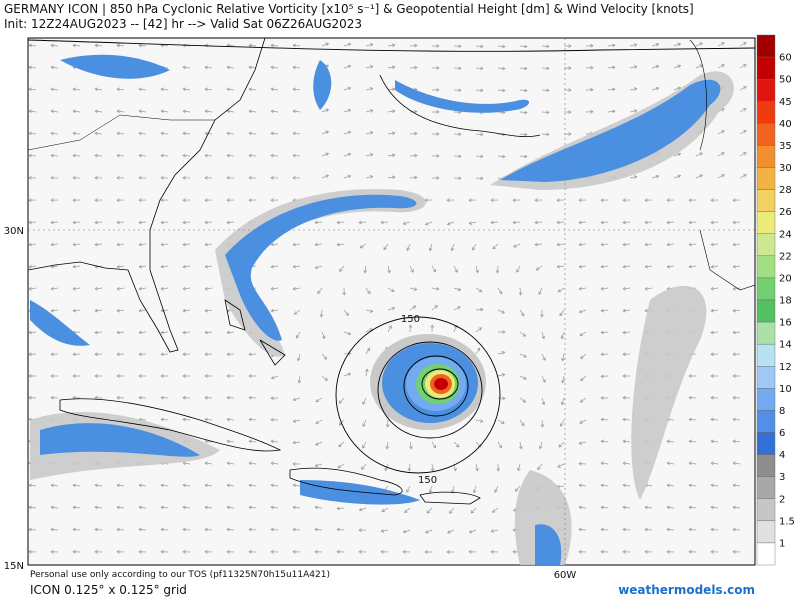  Describe the element at coordinates (785, 323) in the screenshot. I see `colorbar-label: 16` at that location.